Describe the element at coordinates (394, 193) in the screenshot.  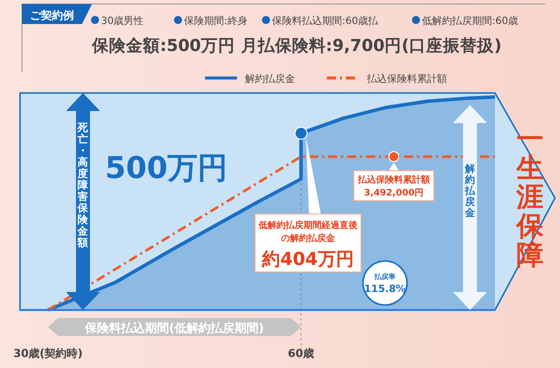
I see `annotation: 3,492,000円` at that location.